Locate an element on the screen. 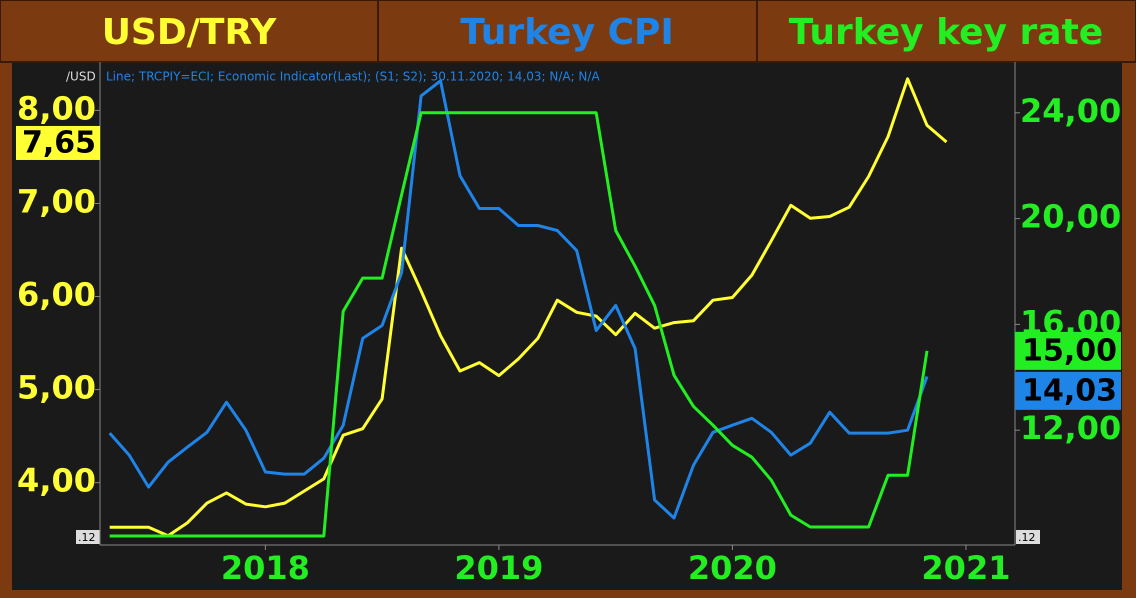 This screenshot has height=598, width=1136. value-badge-label: 15,00 is located at coordinates (1069, 350).